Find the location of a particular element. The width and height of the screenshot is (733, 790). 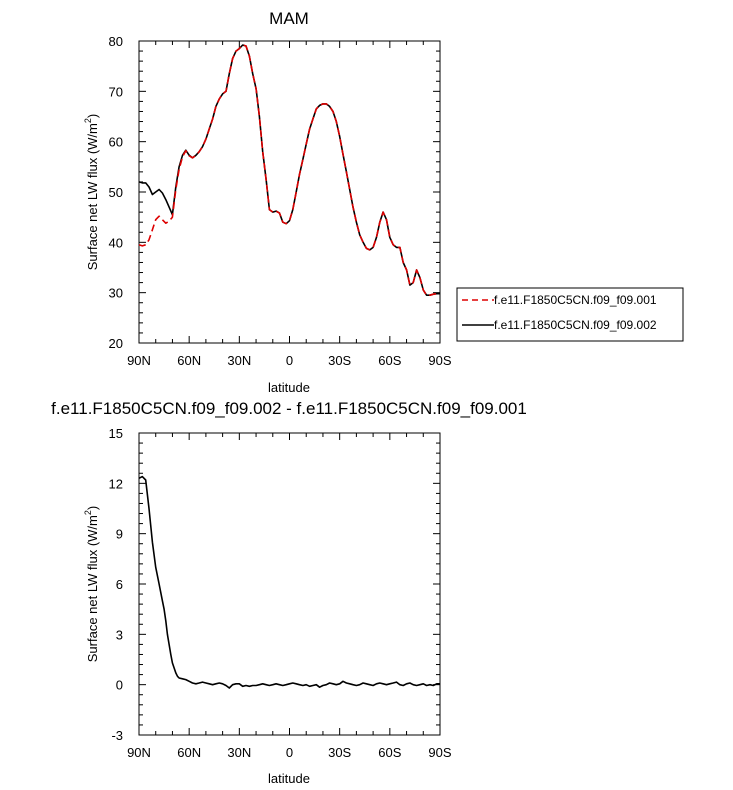

top-x-tick-label: 30N is located at coordinates (239, 360).